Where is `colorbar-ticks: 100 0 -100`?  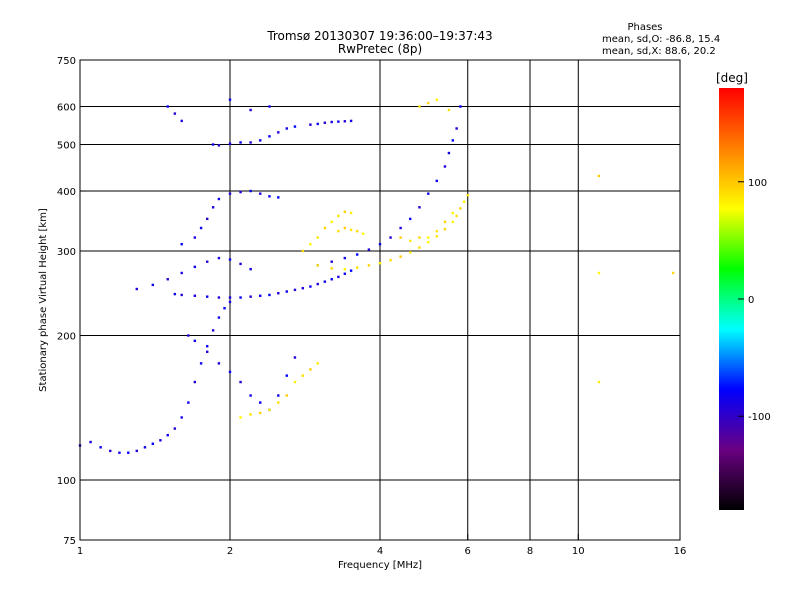
colorbar-ticks: 100 0 -100 is located at coordinates (754, 300).